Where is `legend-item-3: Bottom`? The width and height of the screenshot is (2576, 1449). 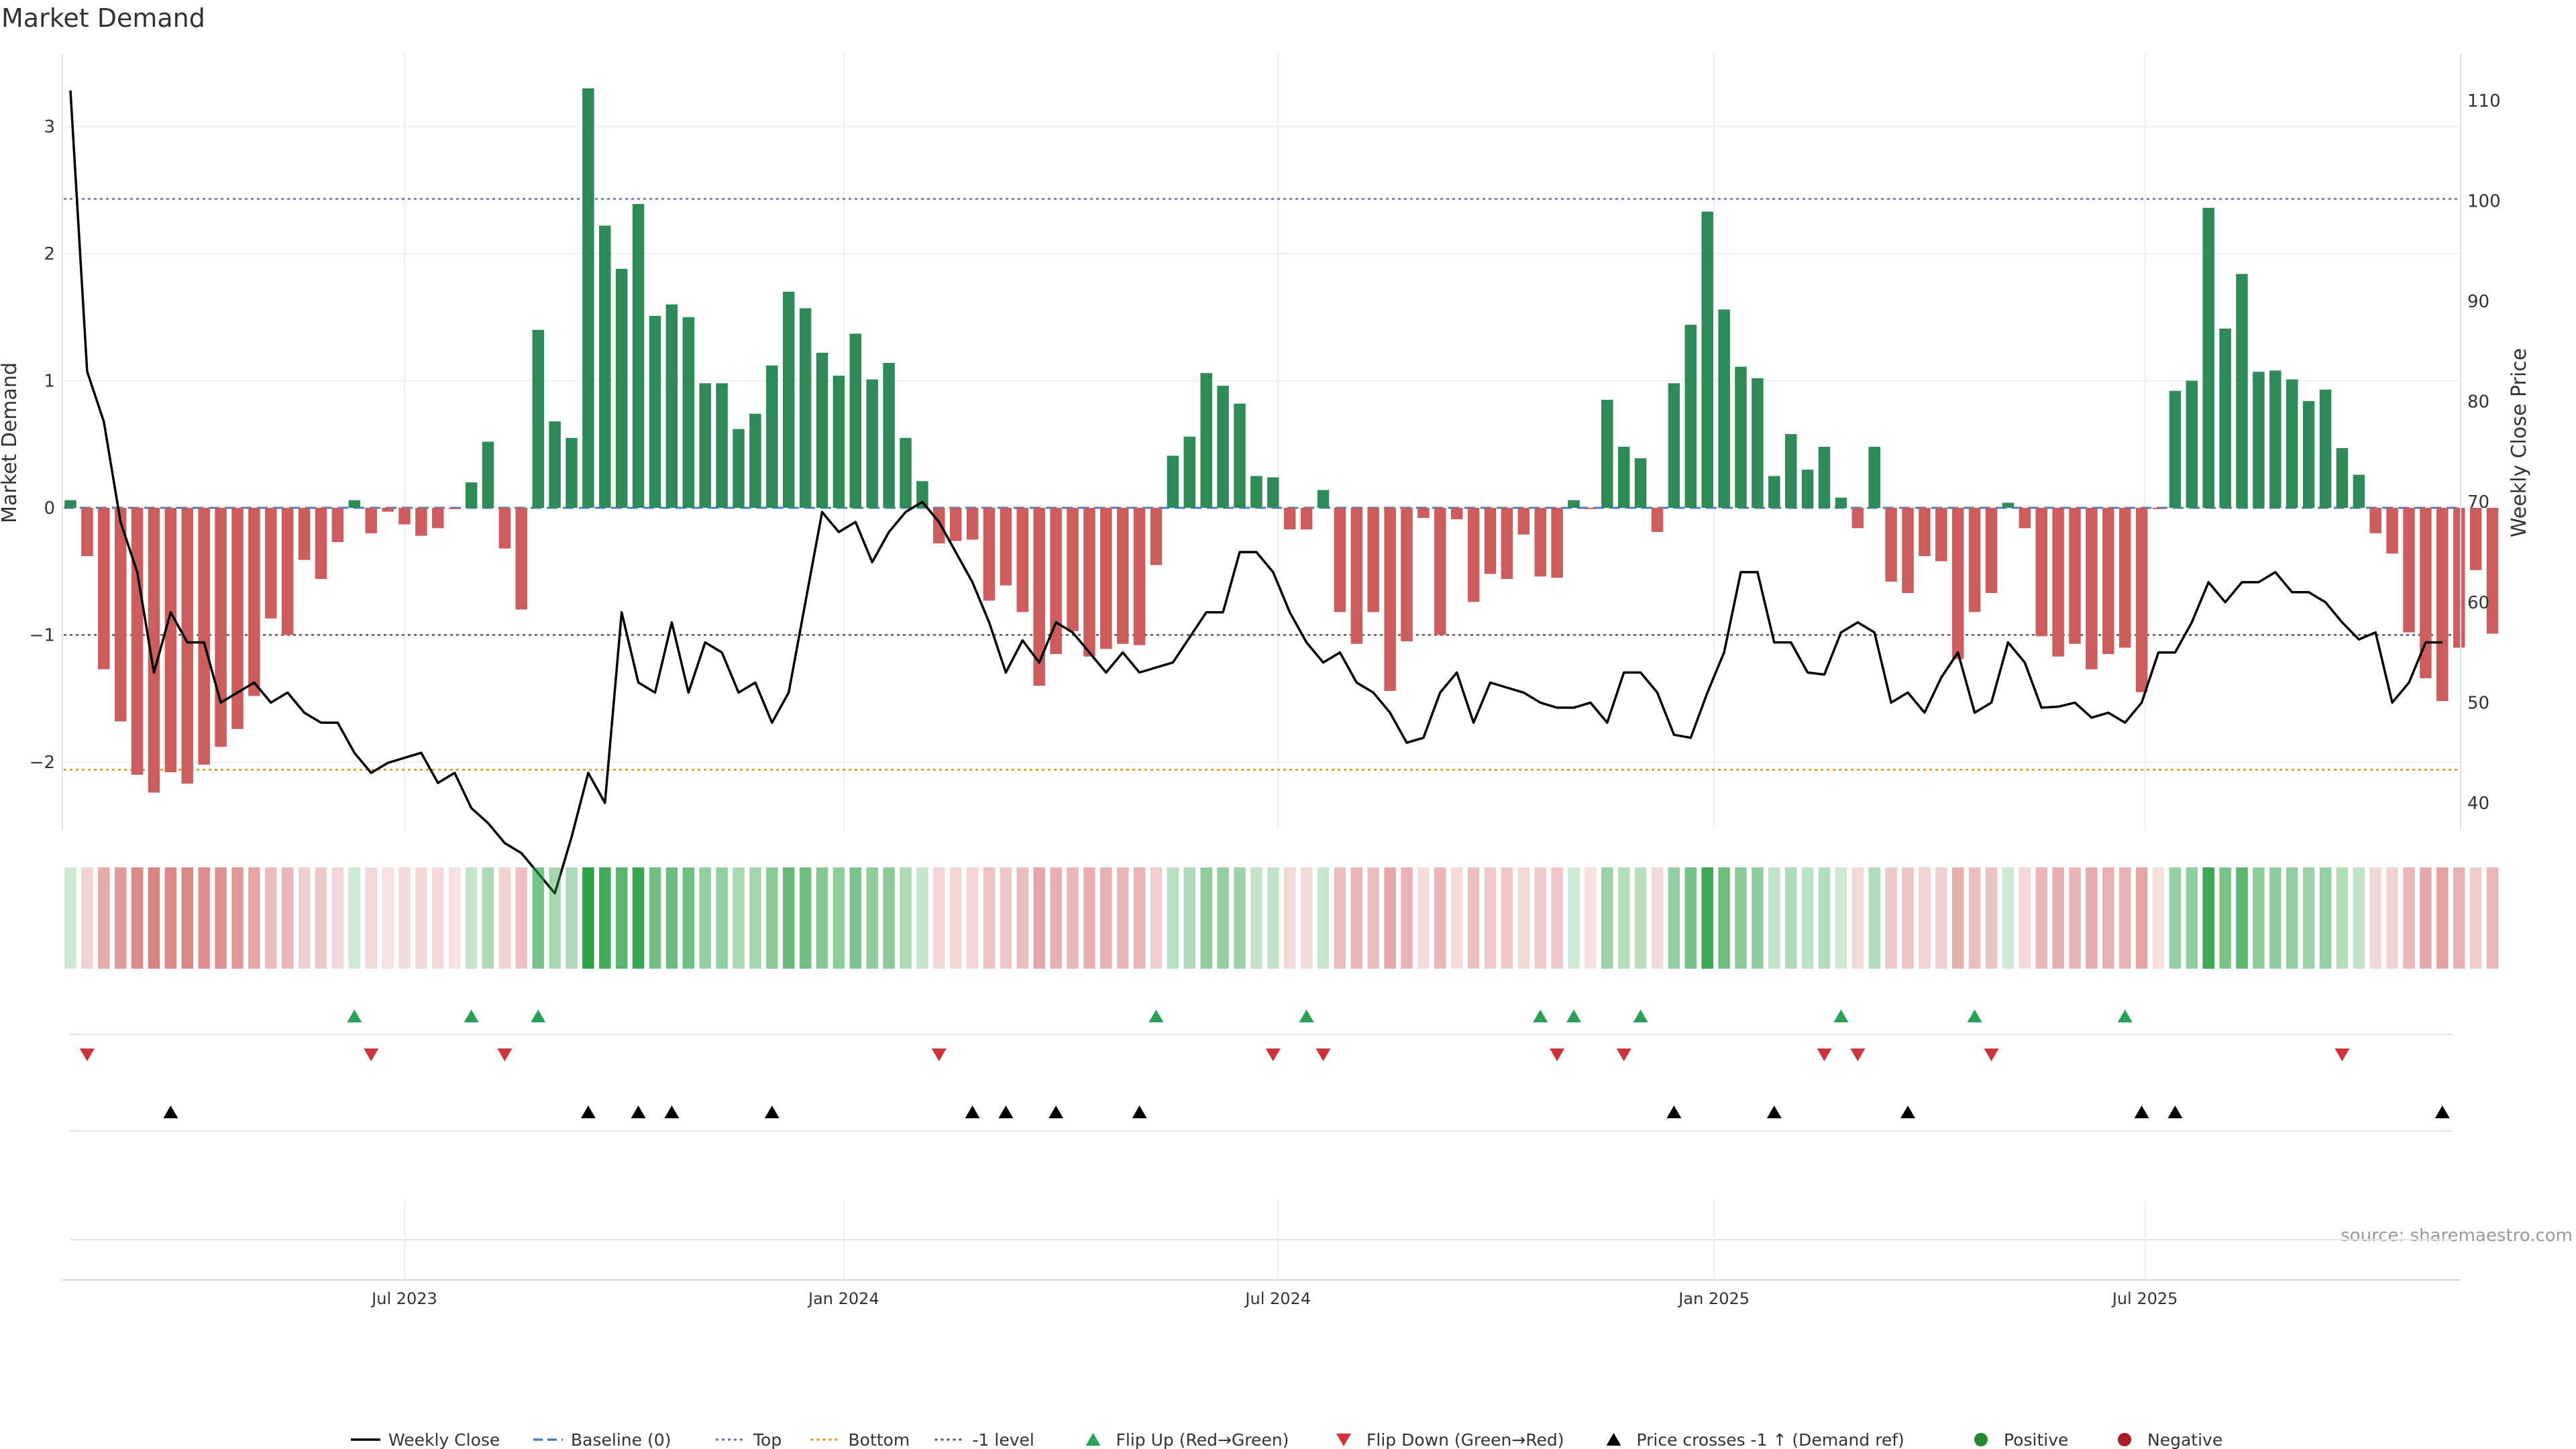 legend-item-3: Bottom is located at coordinates (860, 1439).